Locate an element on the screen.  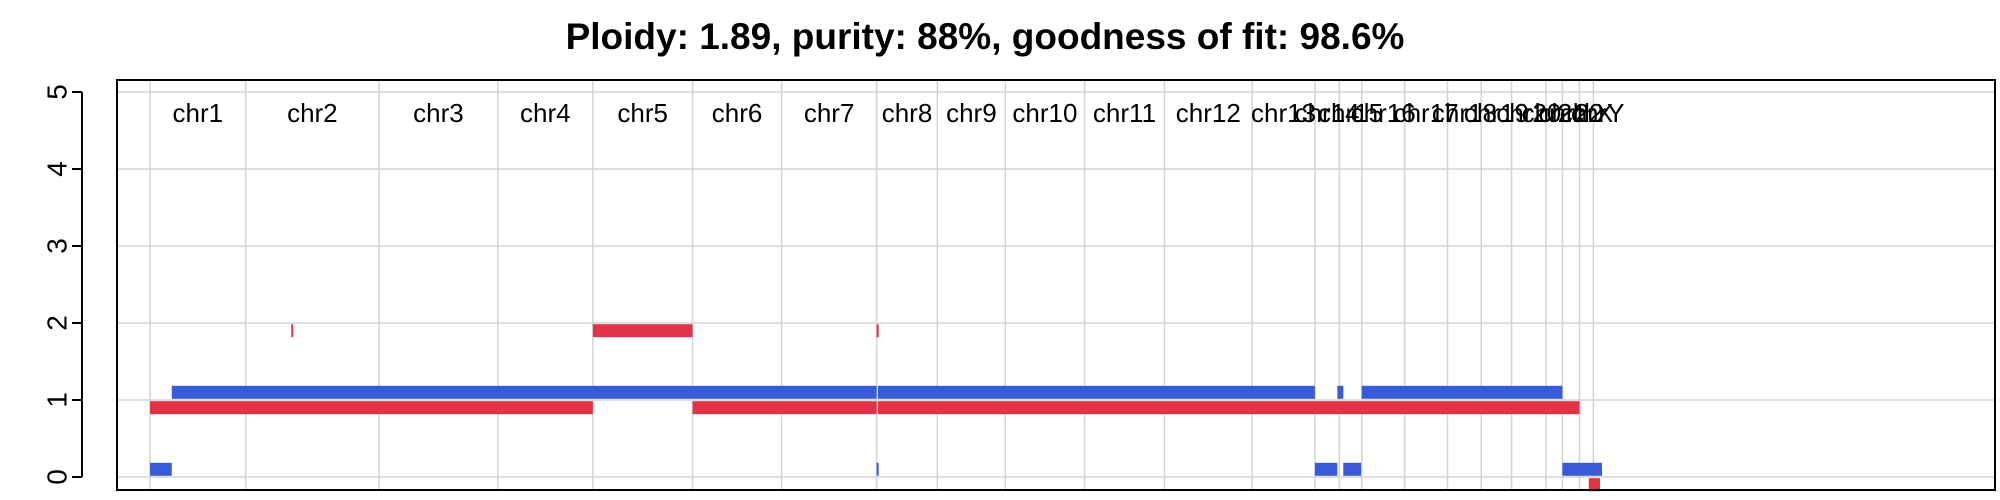
chromosome-label: chr16 is located at coordinates (1383, 113).